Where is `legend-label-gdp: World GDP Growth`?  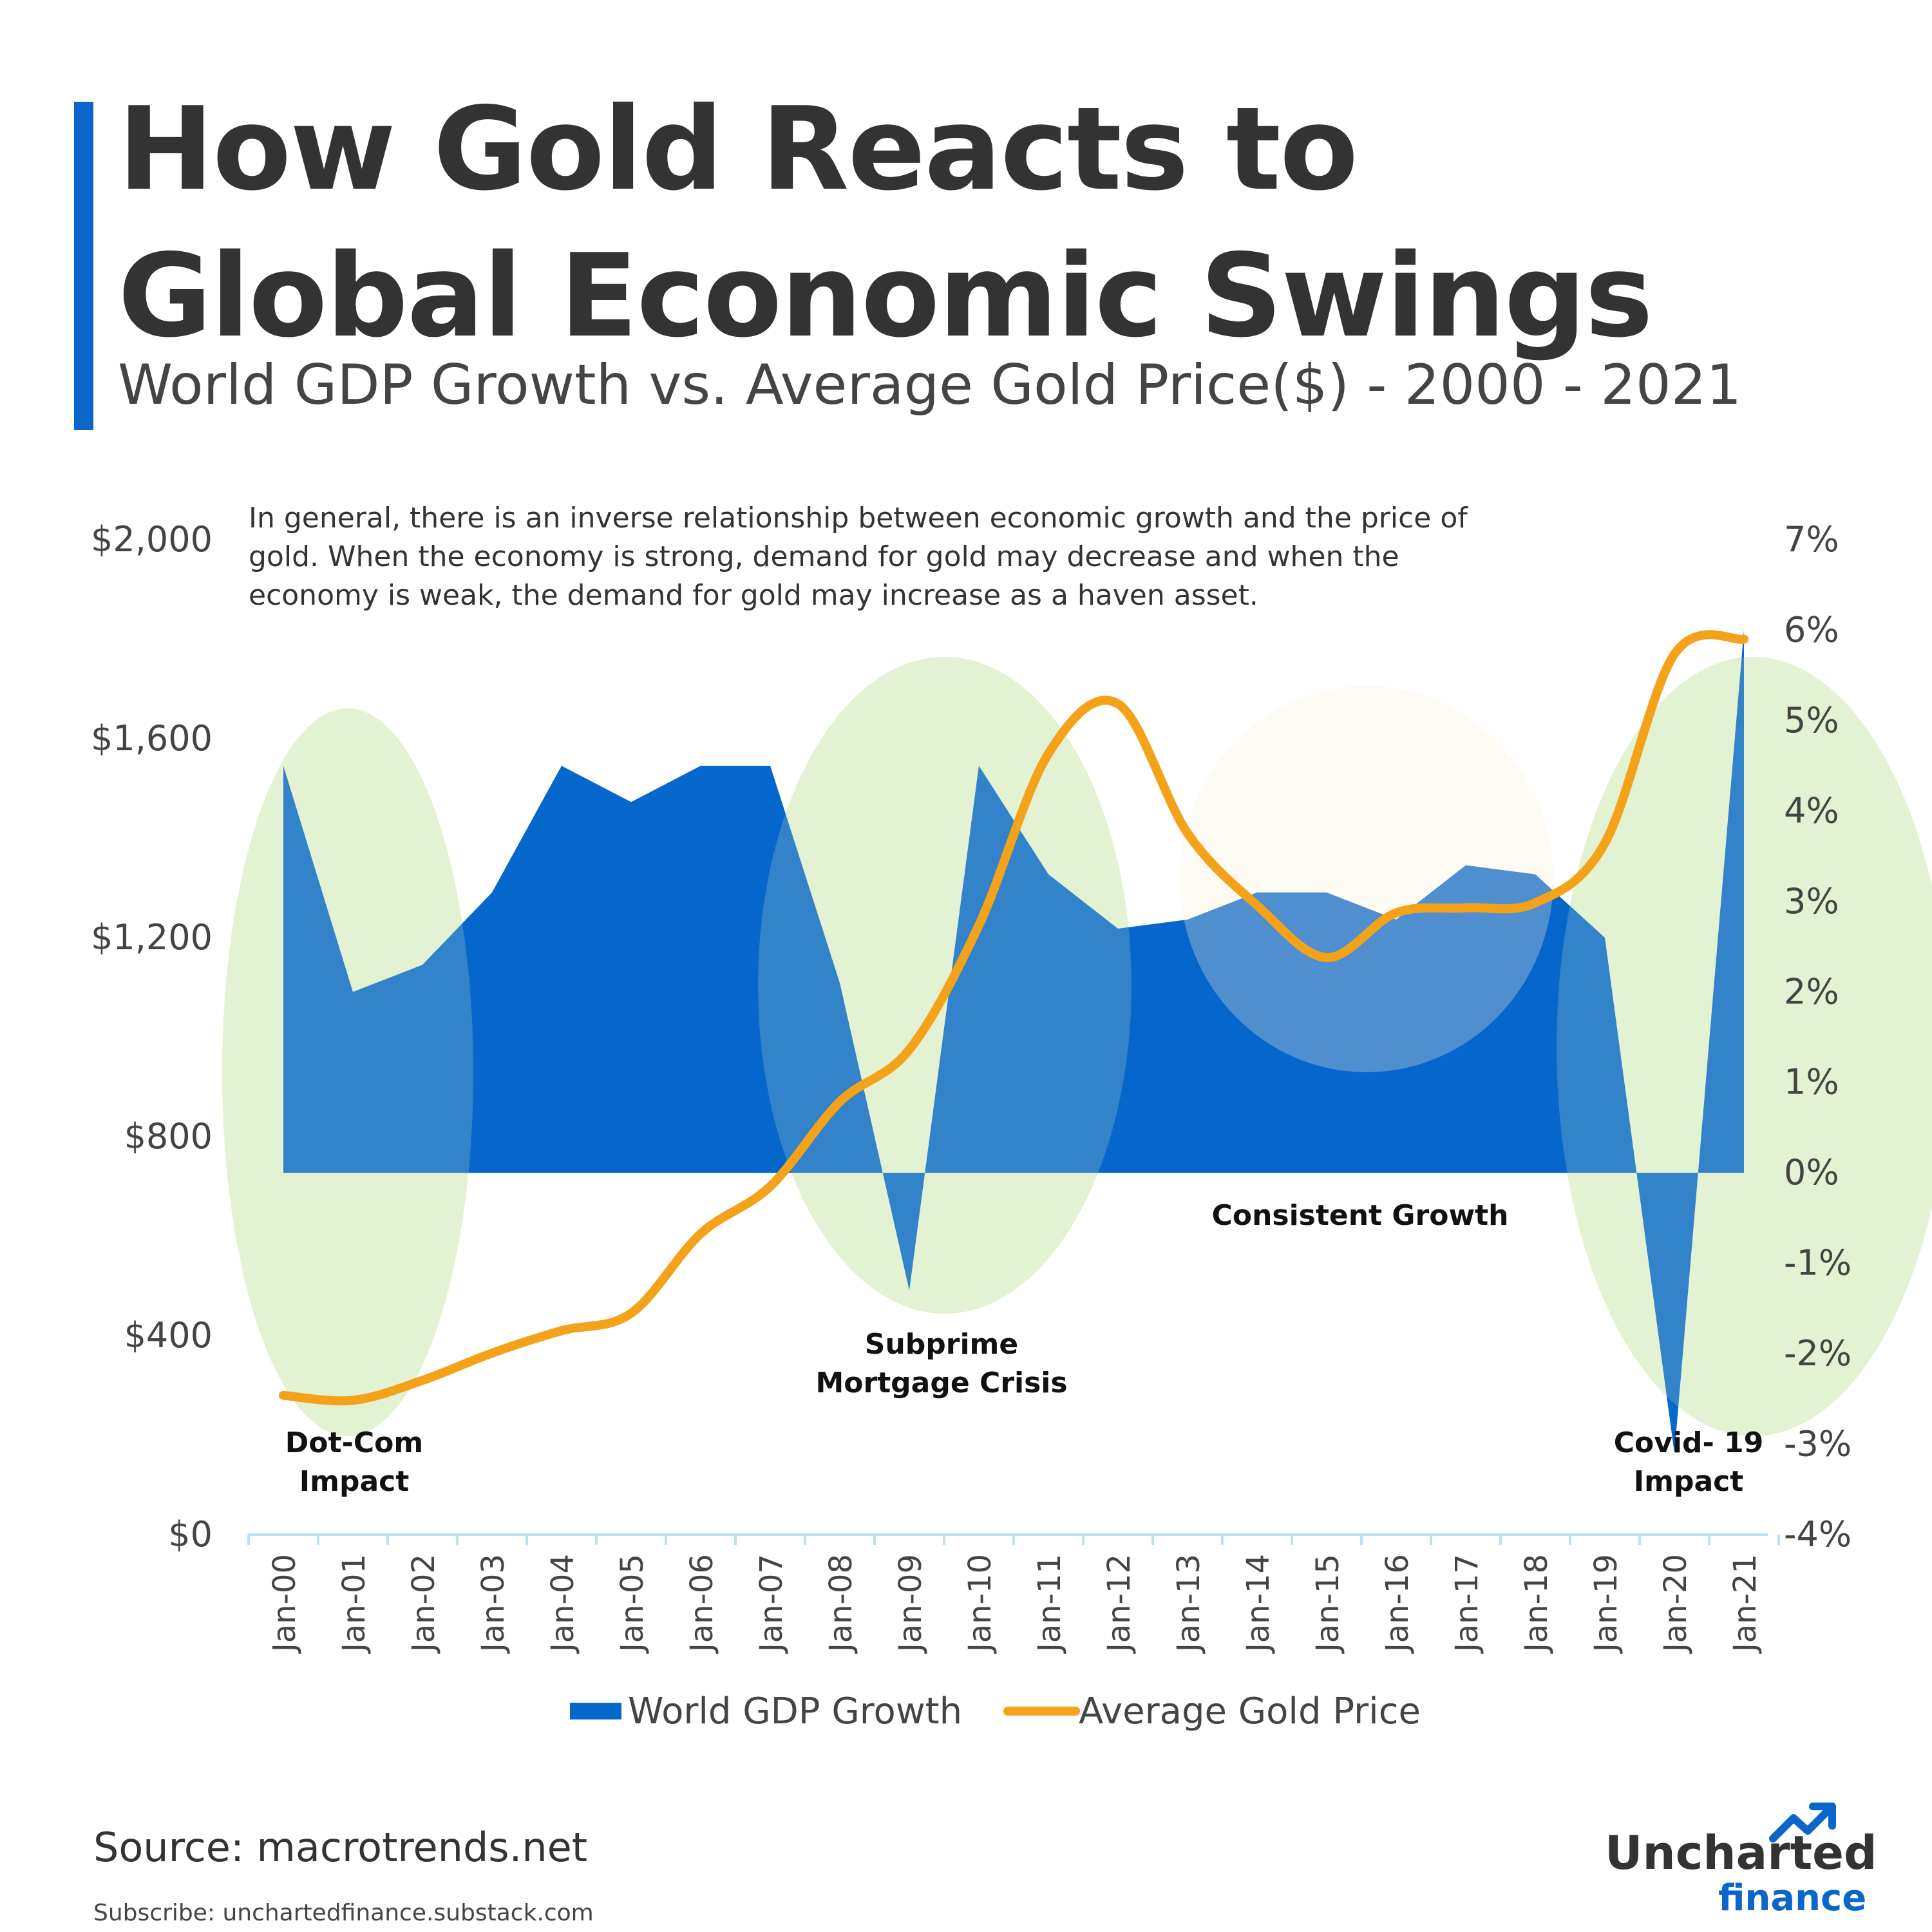
legend-label-gdp: World GDP Growth is located at coordinates (795, 1711).